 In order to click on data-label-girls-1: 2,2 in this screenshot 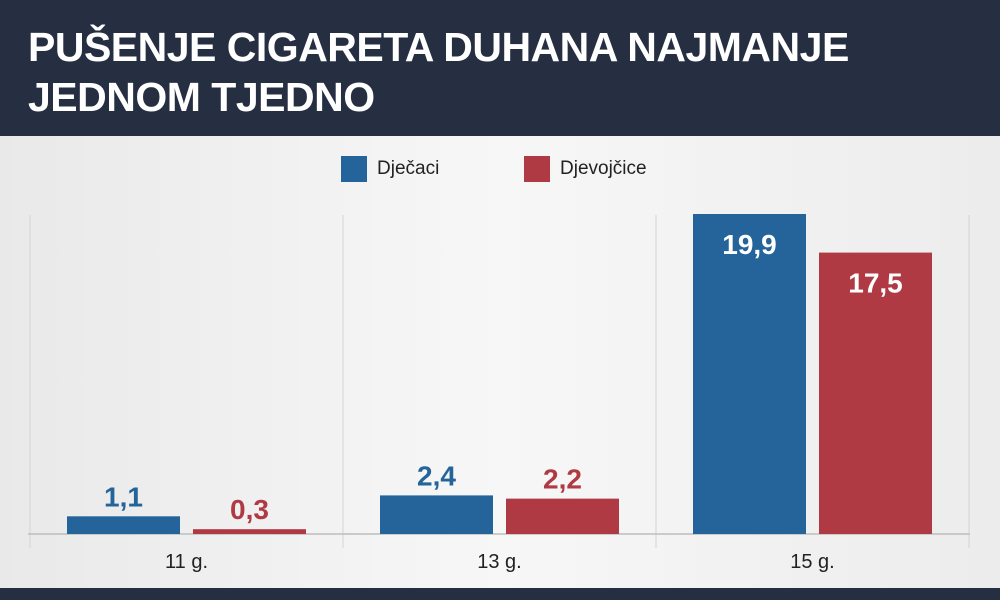, I will do `click(562, 479)`.